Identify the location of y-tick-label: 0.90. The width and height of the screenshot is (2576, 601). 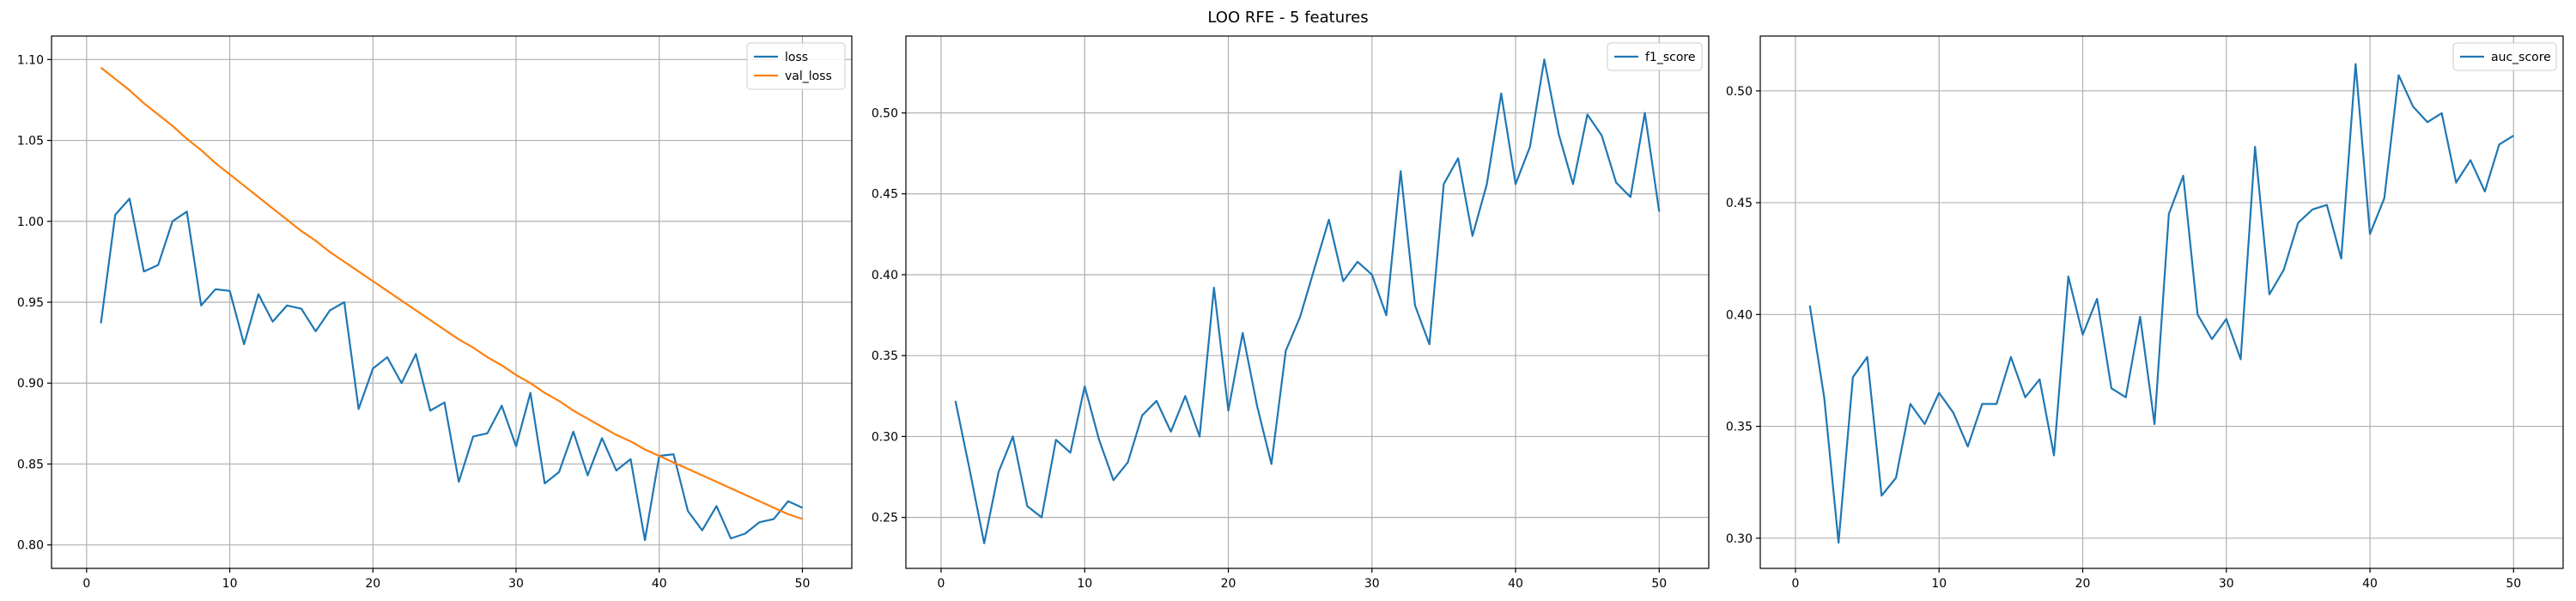
(31, 384).